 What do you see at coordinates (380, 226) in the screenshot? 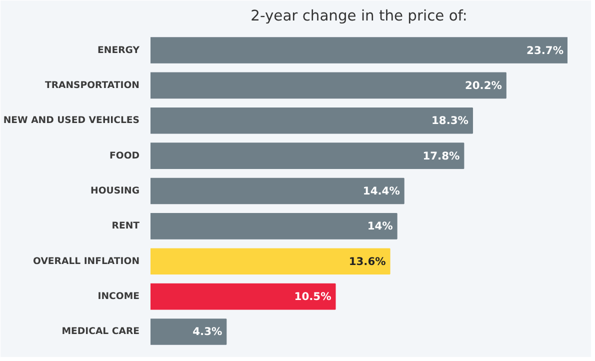
I see `data-label: 14%` at bounding box center [380, 226].